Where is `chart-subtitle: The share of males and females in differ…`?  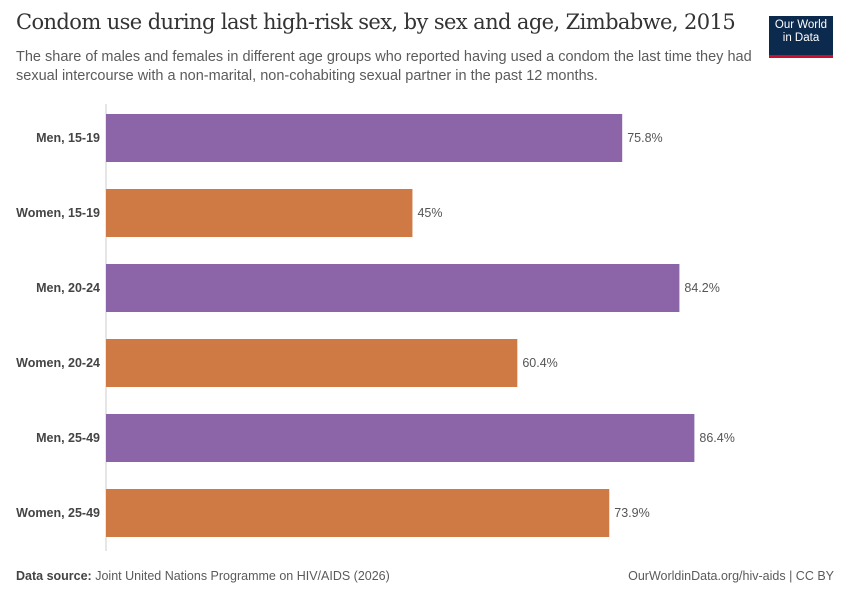
chart-subtitle: The share of males and females in differ… is located at coordinates (384, 66).